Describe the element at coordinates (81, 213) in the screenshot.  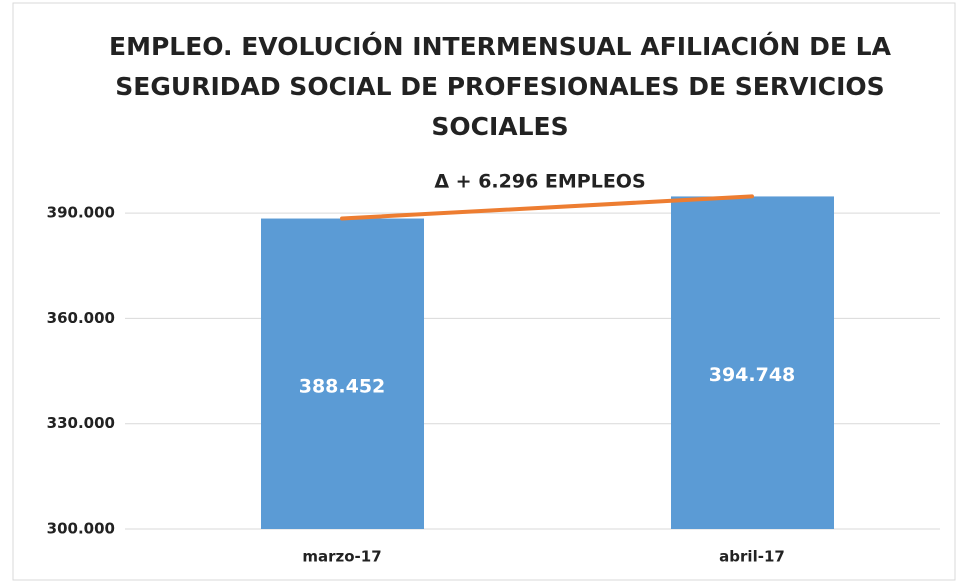
I see `y-tick-label: 390.000` at that location.